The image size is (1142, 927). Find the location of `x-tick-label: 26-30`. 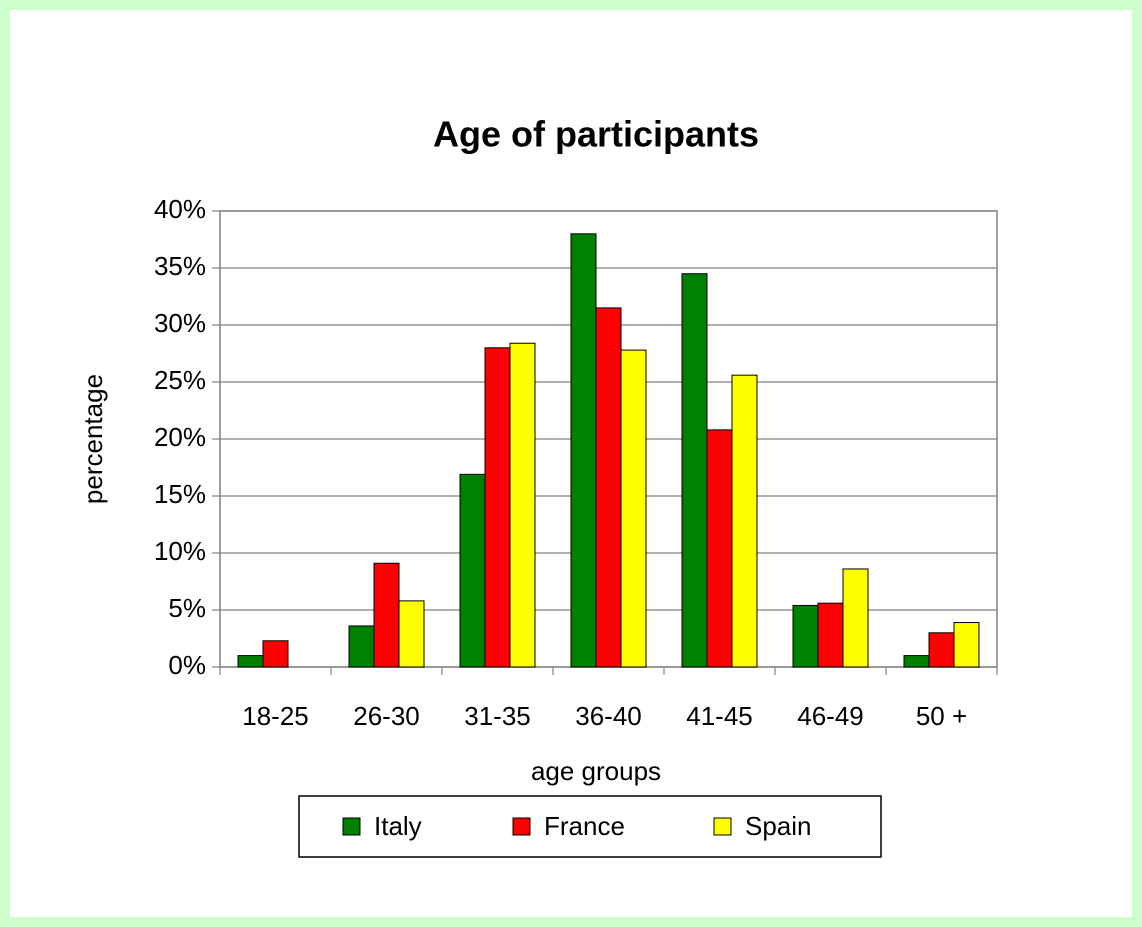

x-tick-label: 26-30 is located at coordinates (386, 716).